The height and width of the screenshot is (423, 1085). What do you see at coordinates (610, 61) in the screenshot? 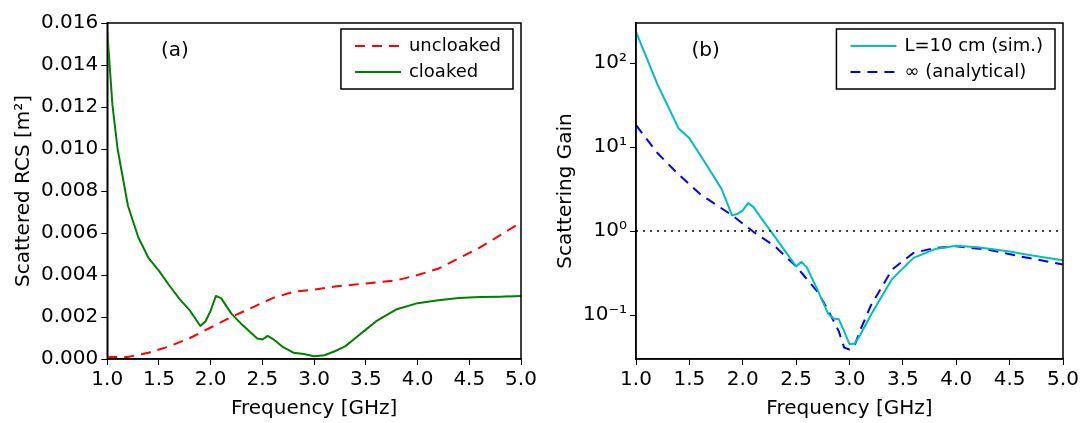
I see `y-tick-label: 10²` at bounding box center [610, 61].